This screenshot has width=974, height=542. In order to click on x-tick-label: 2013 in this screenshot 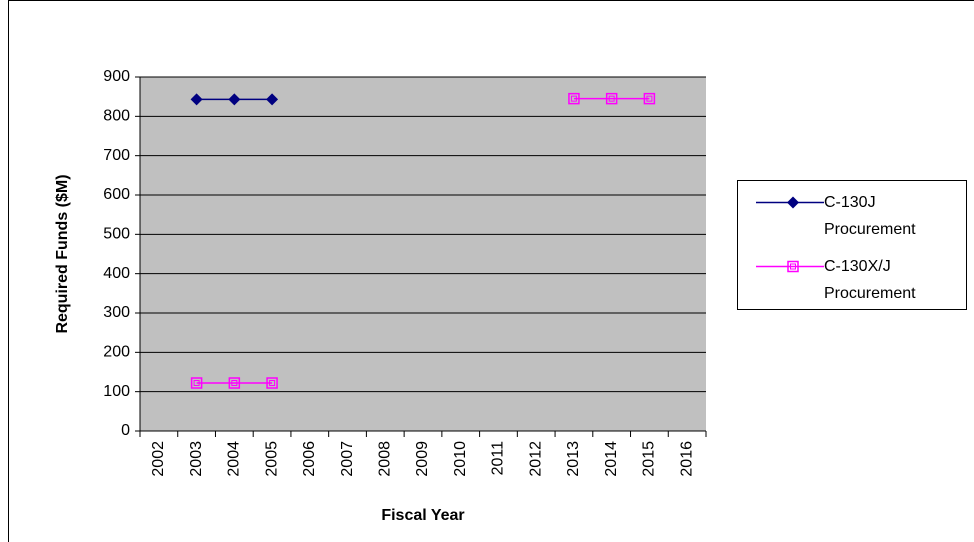, I will do `click(573, 459)`.